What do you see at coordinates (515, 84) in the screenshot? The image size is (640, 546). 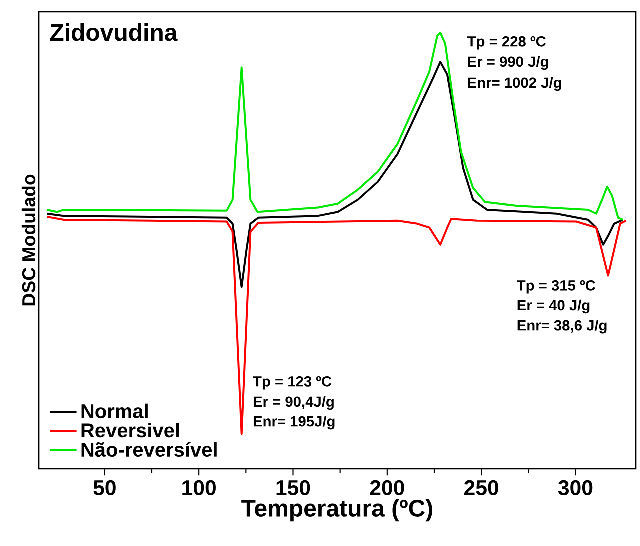 I see `annotation: Enr= 1002 J/g` at bounding box center [515, 84].